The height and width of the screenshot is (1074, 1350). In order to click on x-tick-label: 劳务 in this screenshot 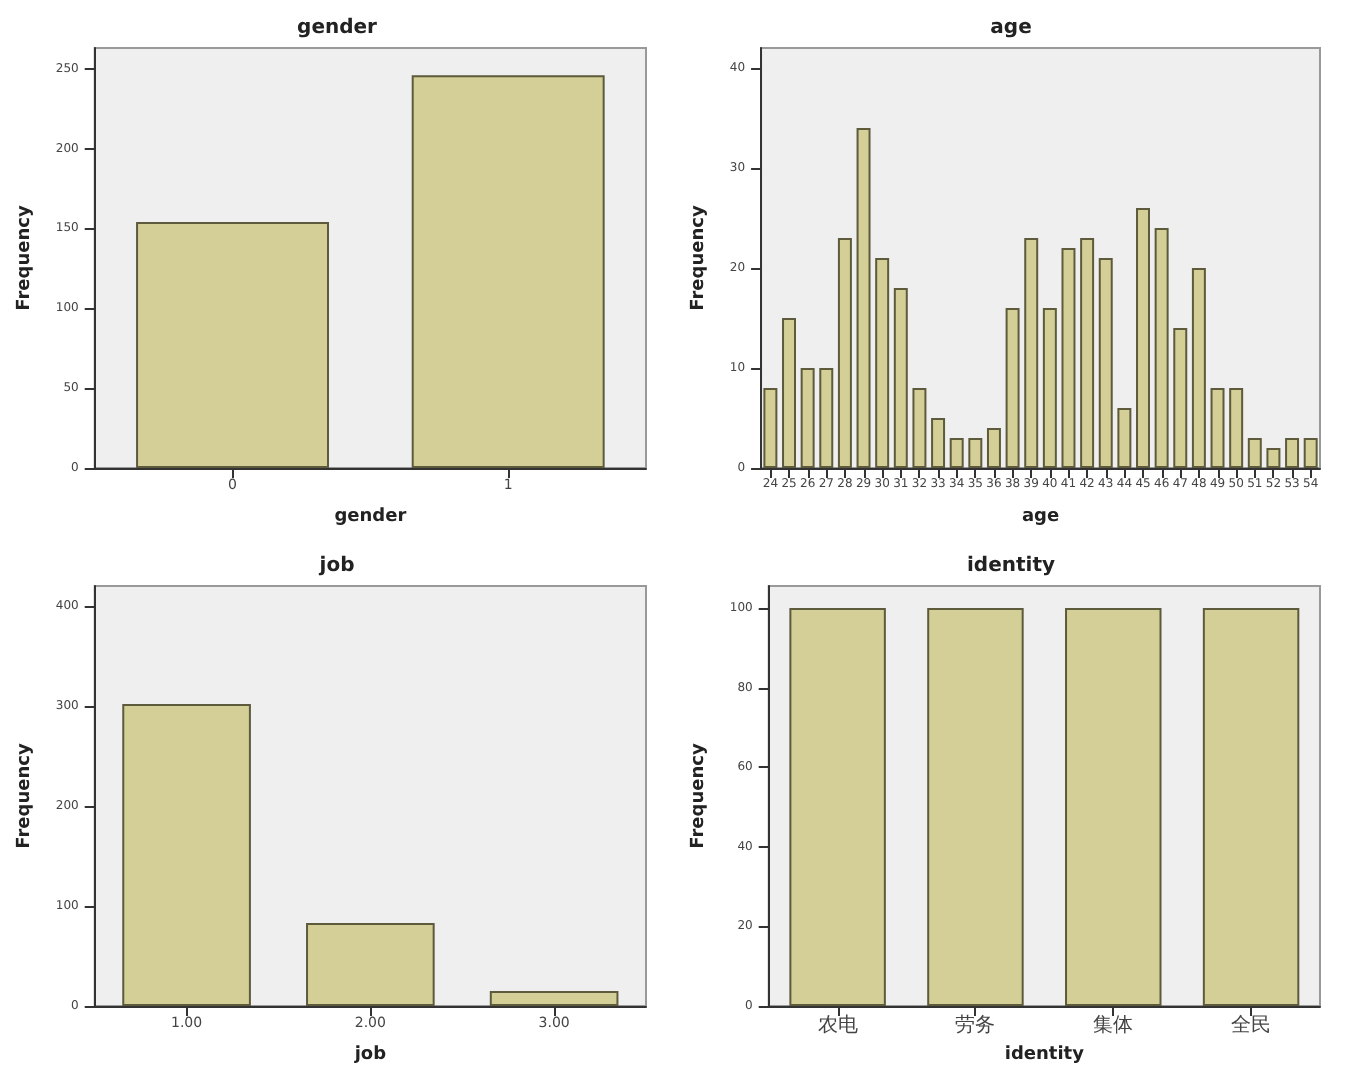, I will do `click(975, 1025)`.